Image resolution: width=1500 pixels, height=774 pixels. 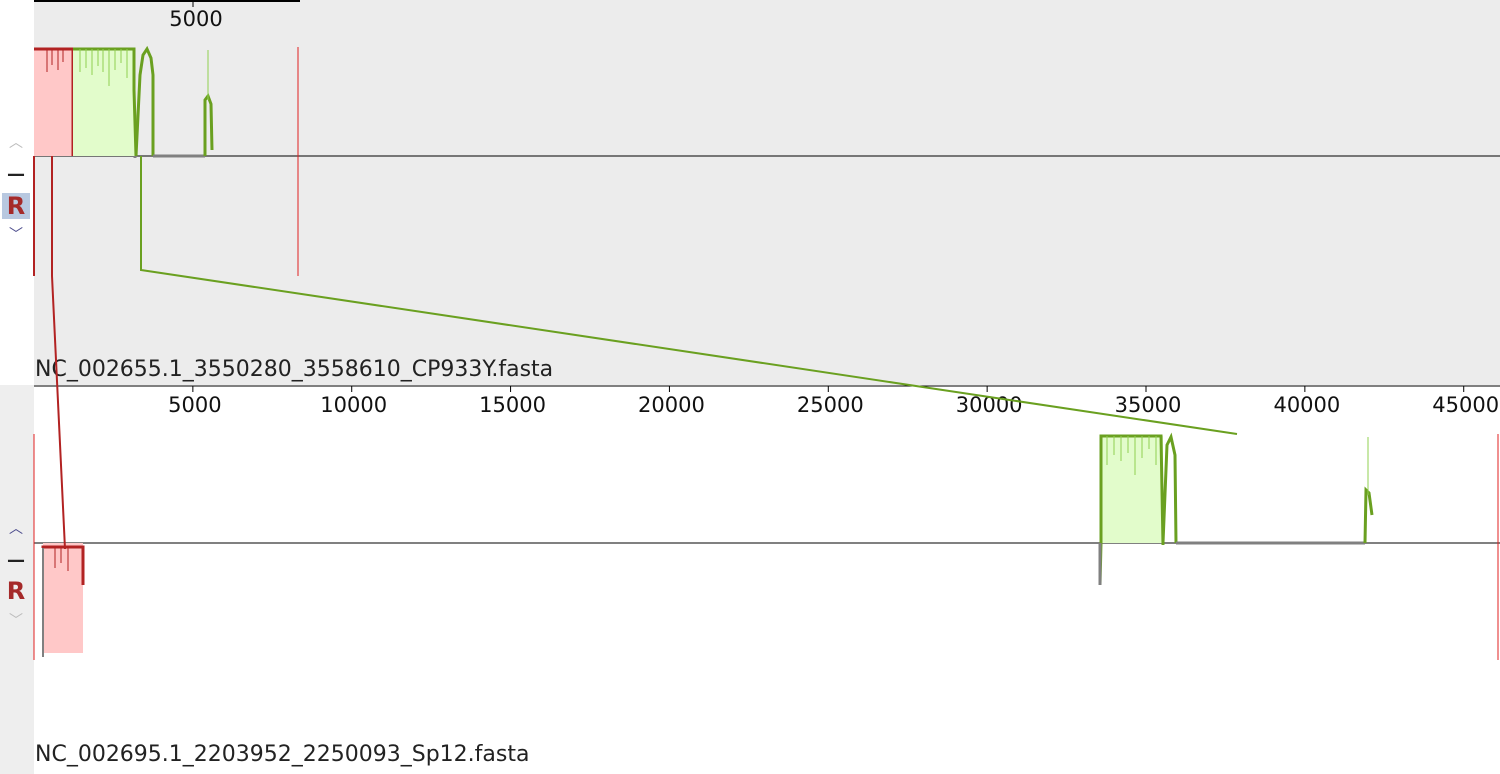 What do you see at coordinates (1306, 405) in the screenshot?
I see `bottom-ruler-tick-label: 40000` at bounding box center [1306, 405].